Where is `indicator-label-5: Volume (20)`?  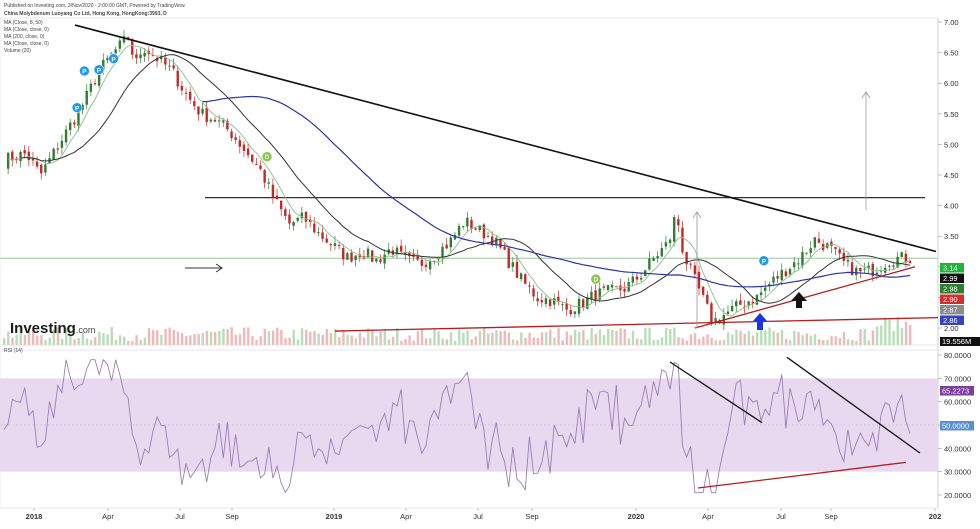
indicator-label-5: Volume (20) is located at coordinates (17, 51).